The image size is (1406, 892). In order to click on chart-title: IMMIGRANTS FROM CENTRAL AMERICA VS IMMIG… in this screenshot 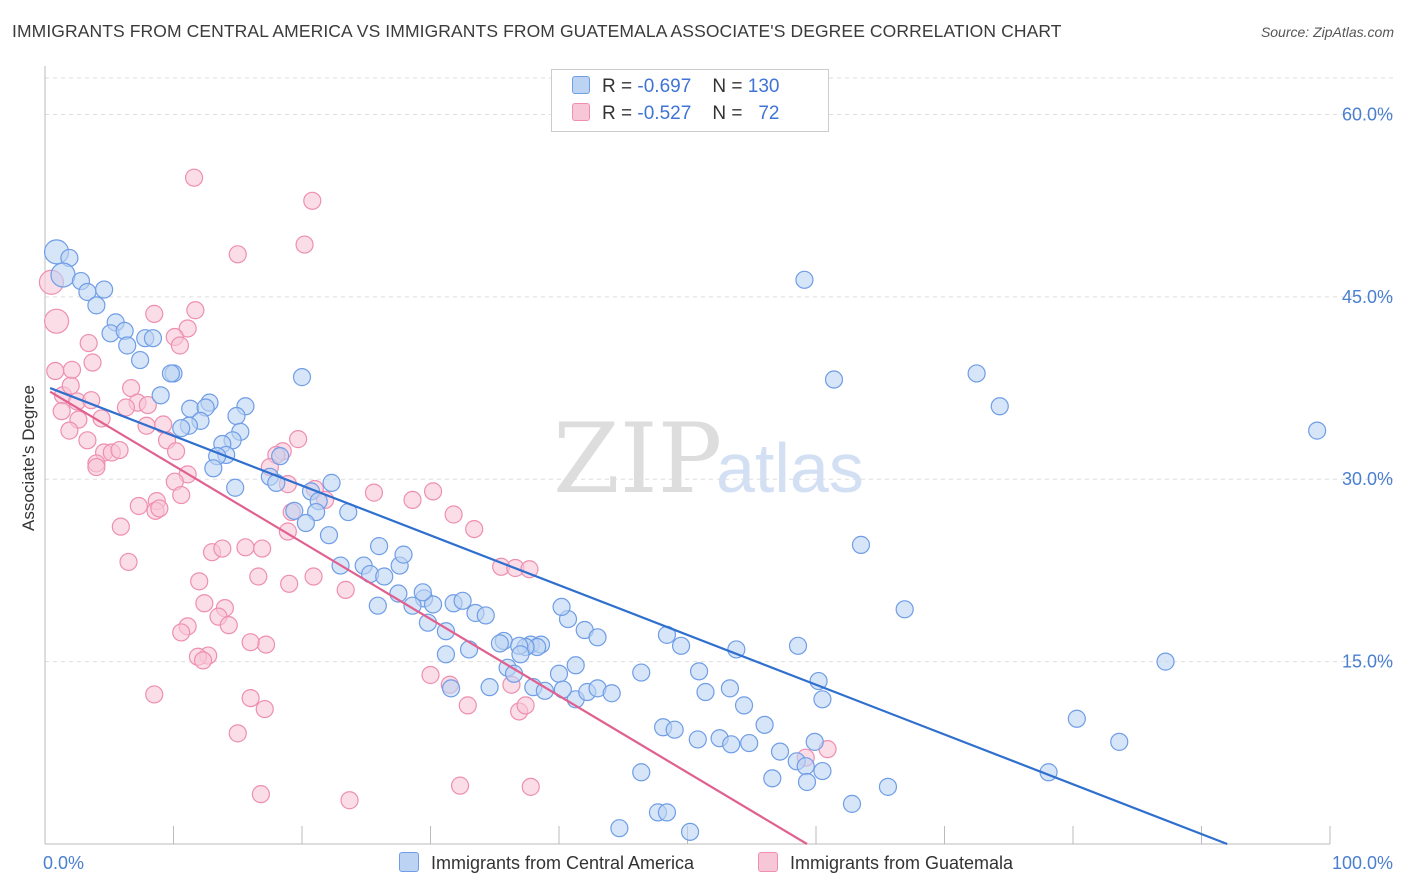, I will do `click(537, 31)`.